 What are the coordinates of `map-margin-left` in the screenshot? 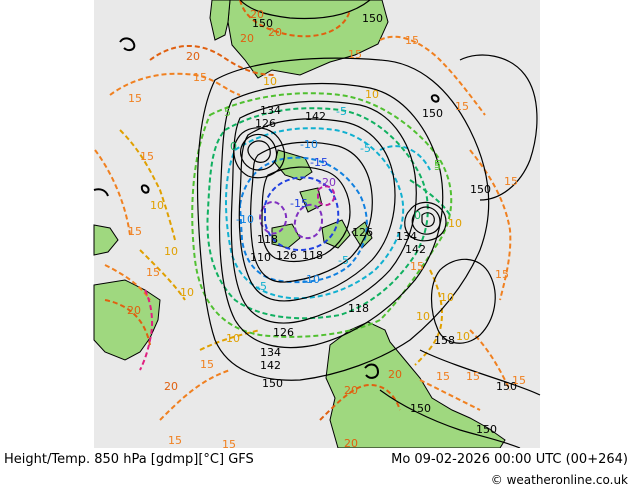 It's located at (47, 224).